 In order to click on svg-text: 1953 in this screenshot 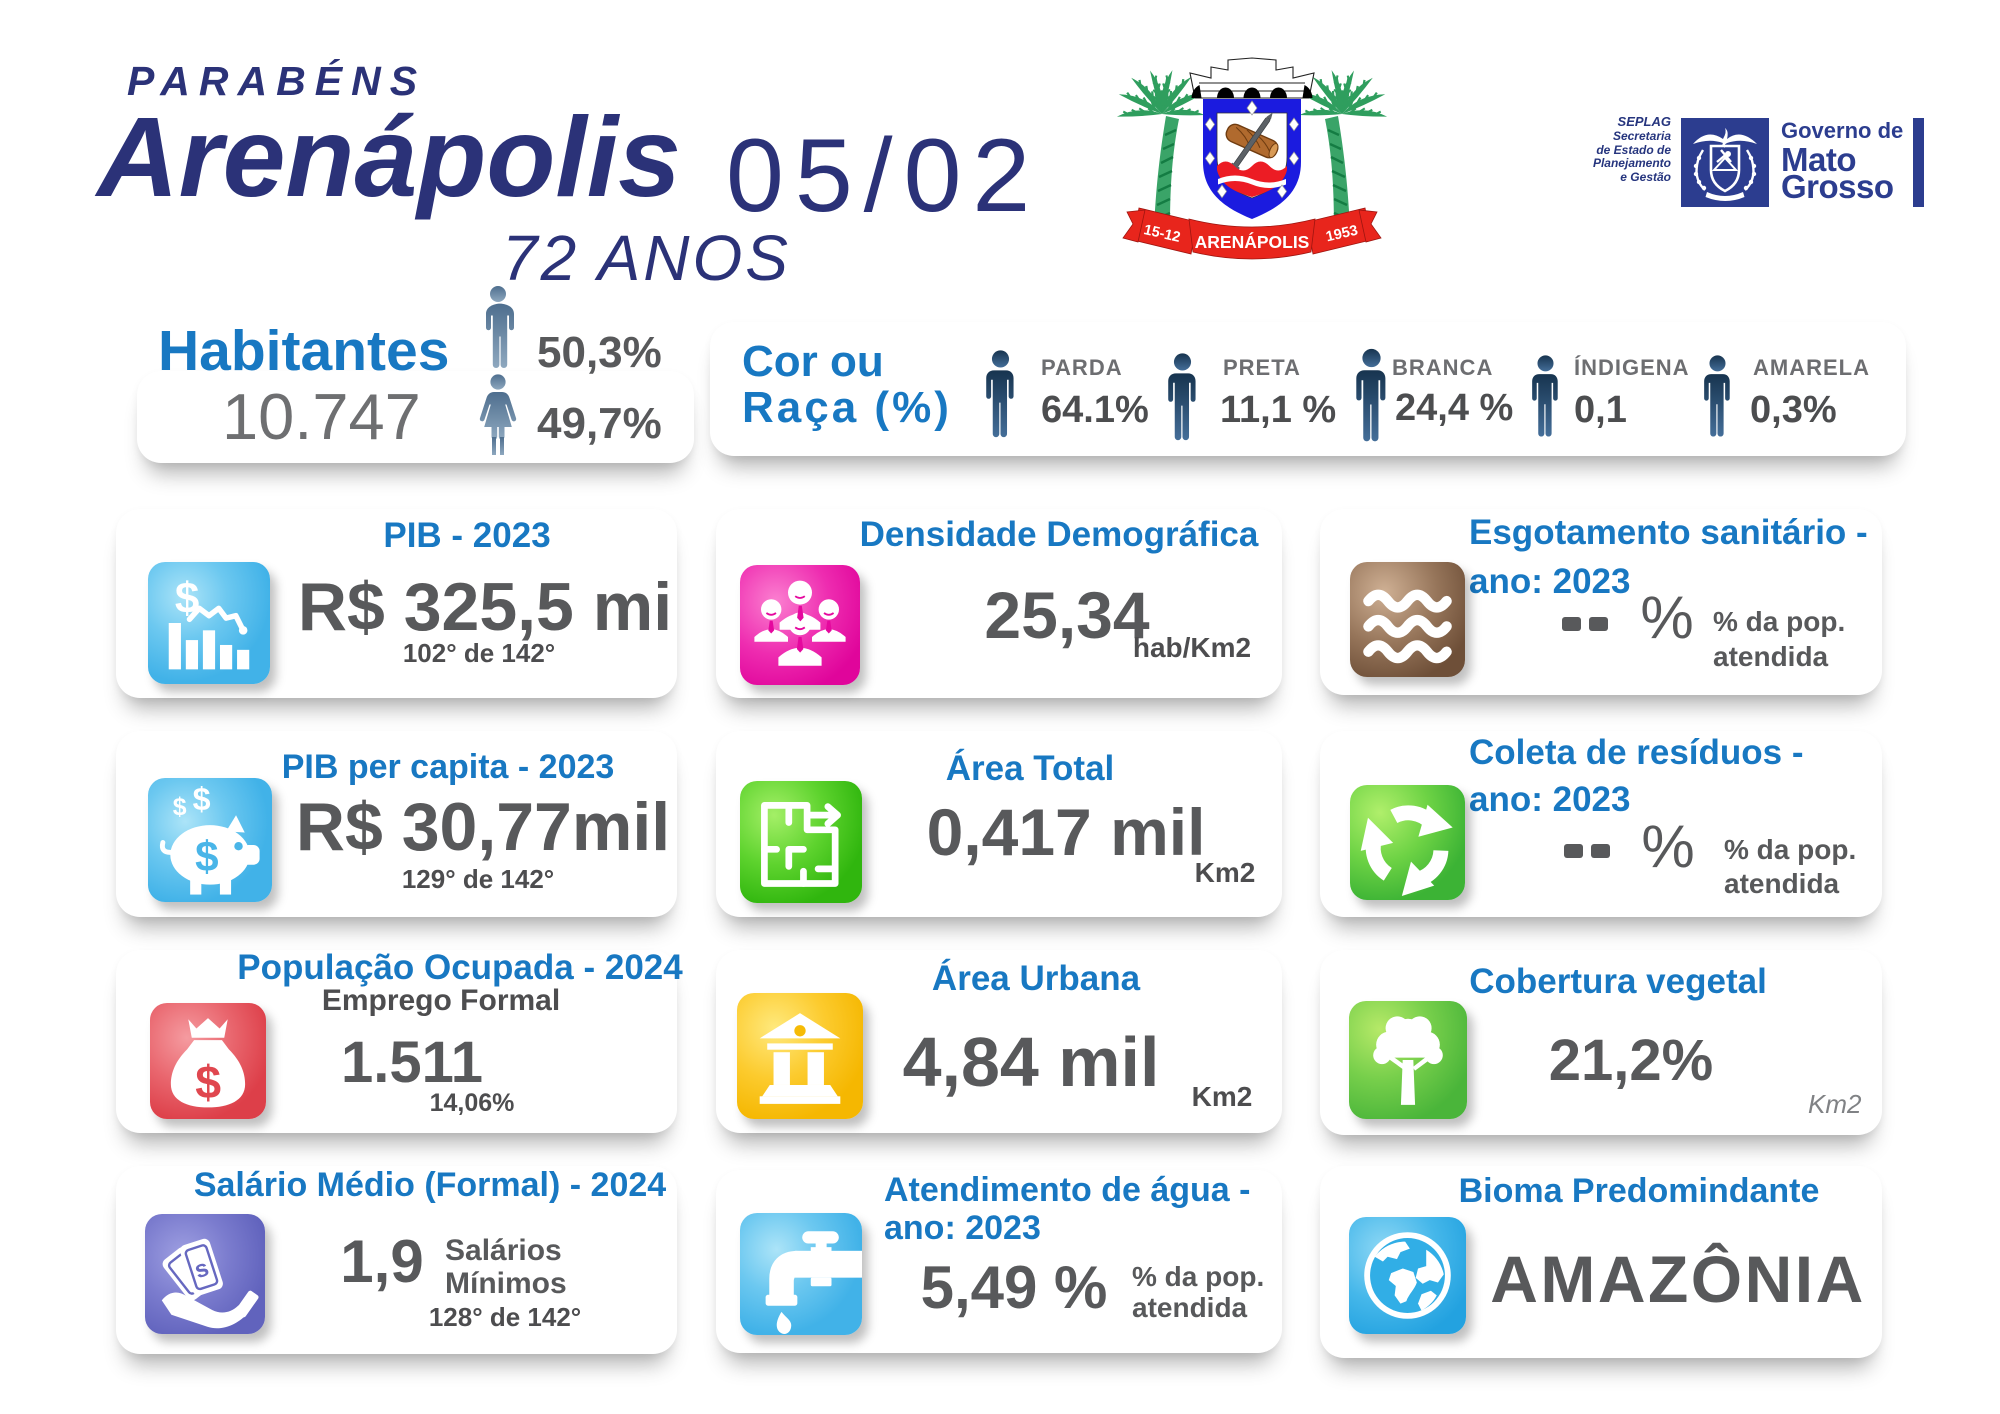, I will do `click(1341, 234)`.